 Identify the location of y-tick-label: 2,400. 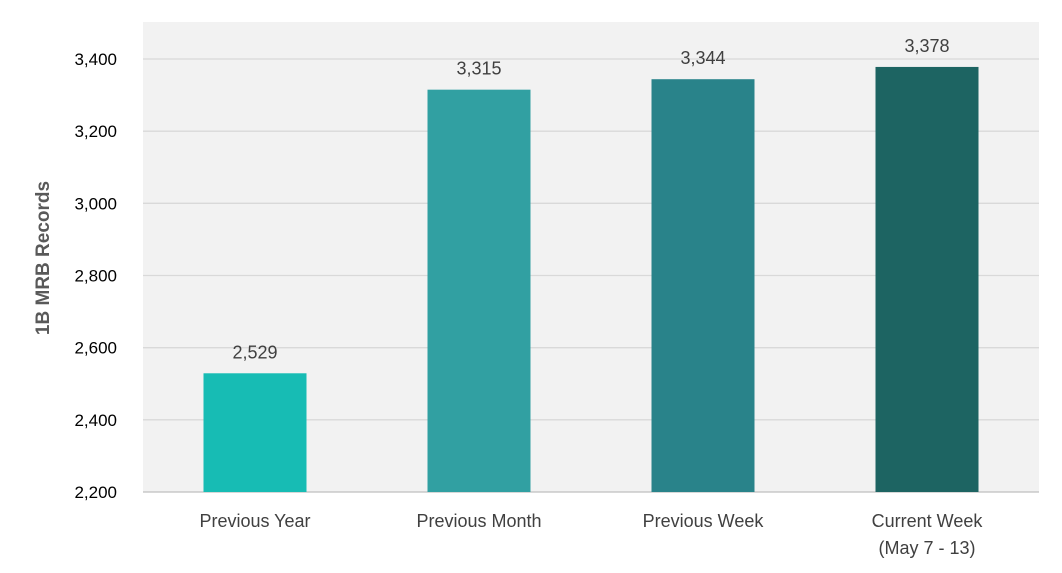
(95, 420).